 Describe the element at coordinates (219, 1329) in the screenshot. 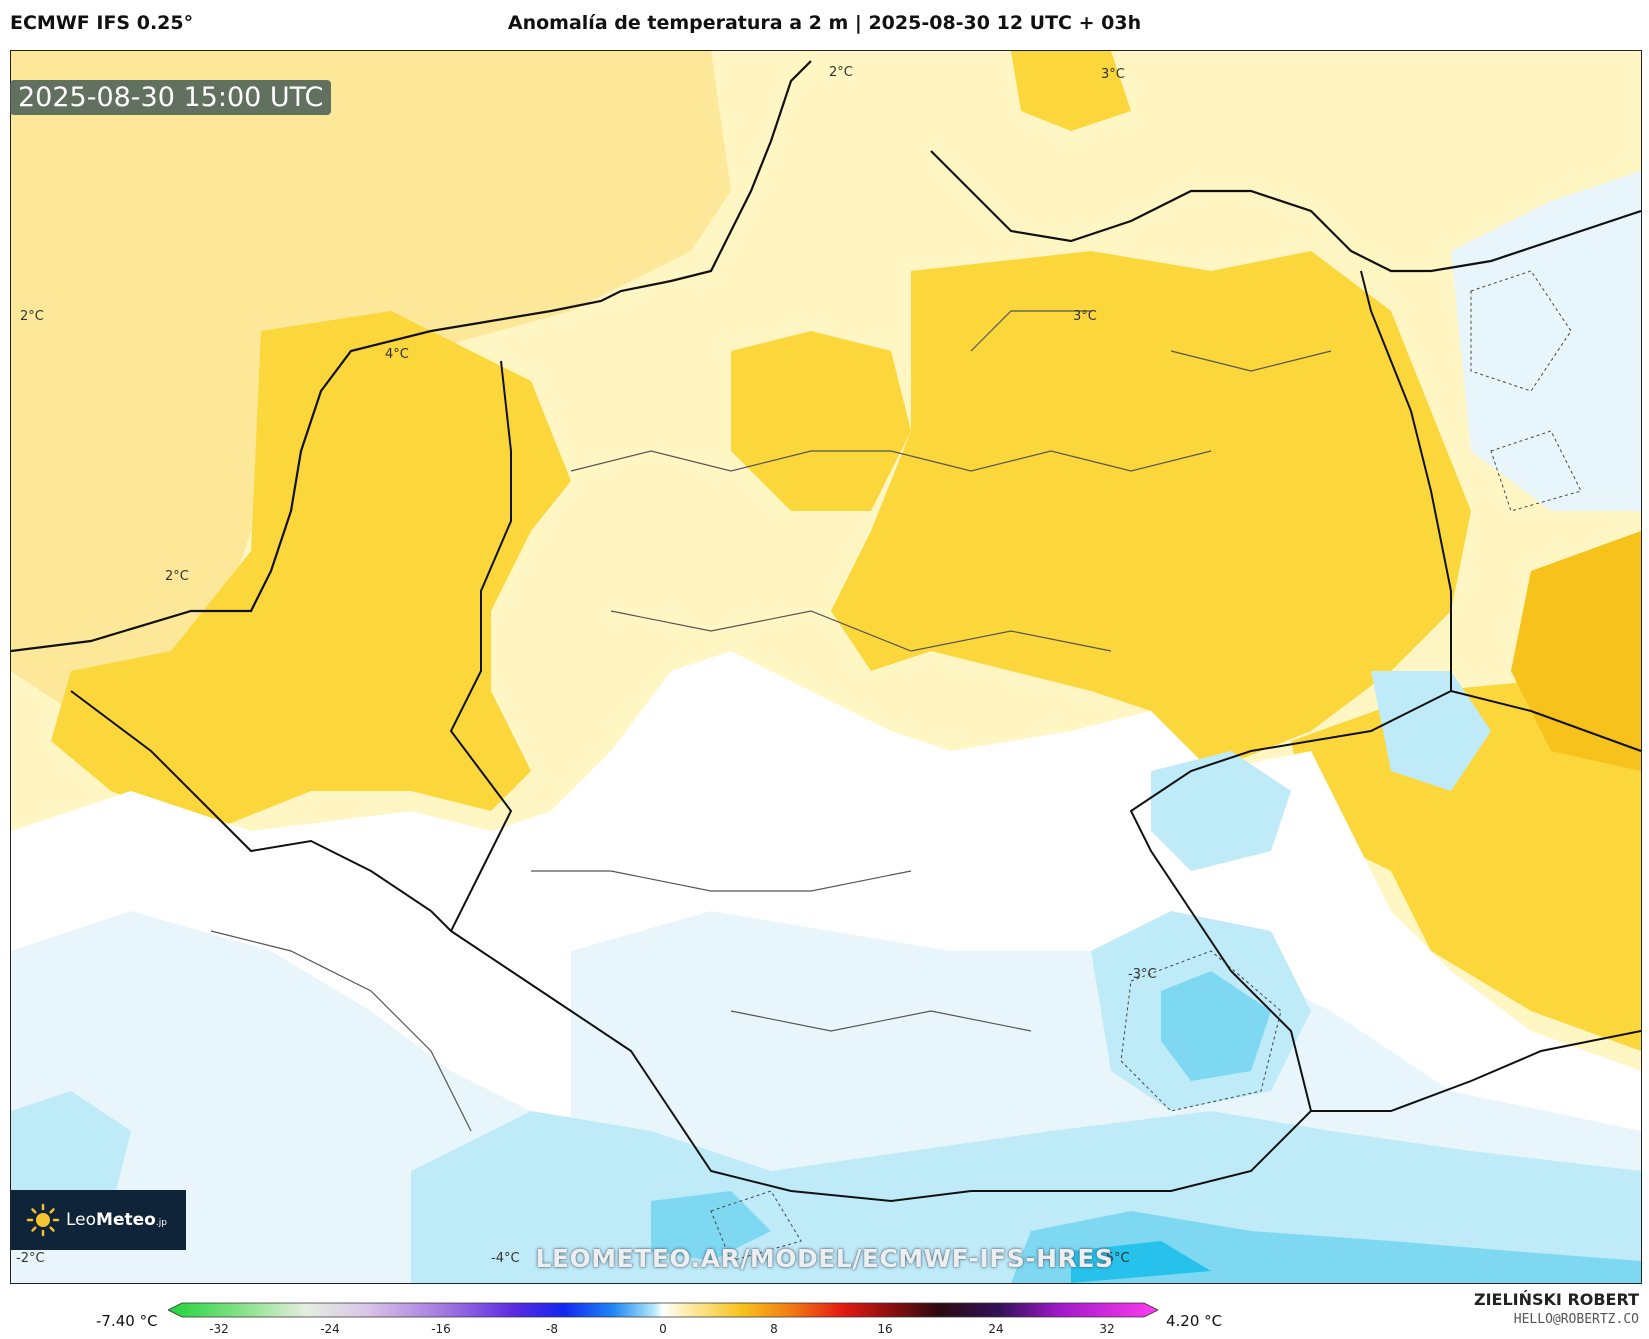

I see `colorbar-tick: -32` at that location.